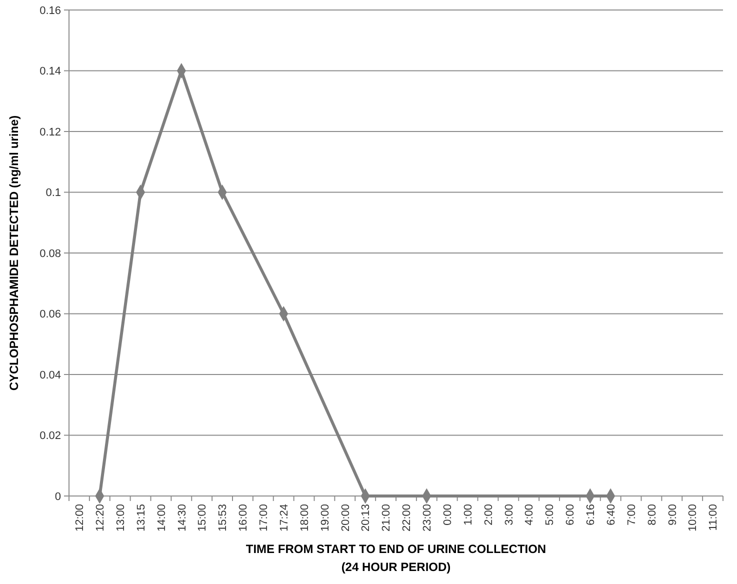 The image size is (737, 584). I want to click on x-tick-label: 23:00, so click(428, 518).